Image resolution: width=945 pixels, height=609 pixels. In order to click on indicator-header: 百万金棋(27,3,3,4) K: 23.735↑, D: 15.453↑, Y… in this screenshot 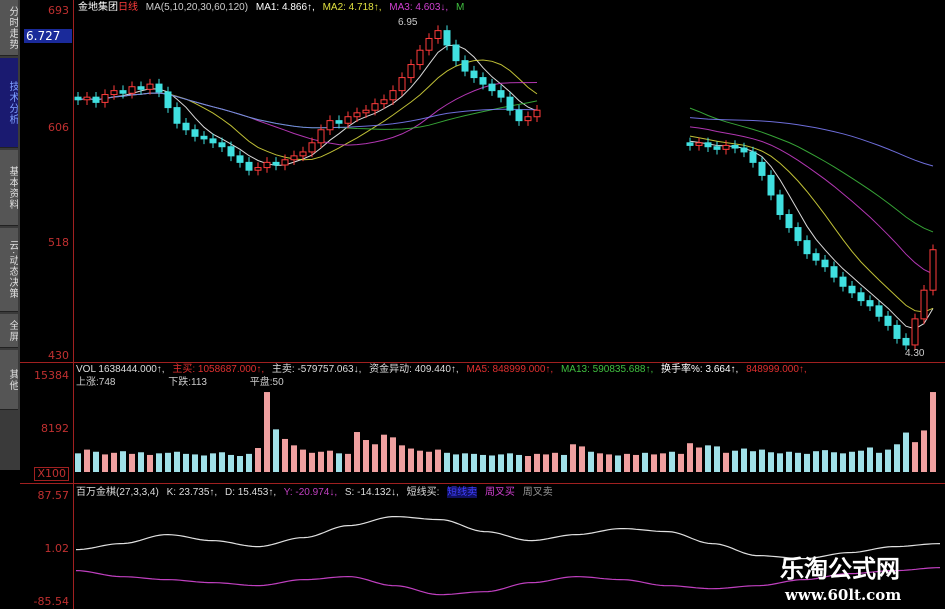, I will do `click(317, 493)`.